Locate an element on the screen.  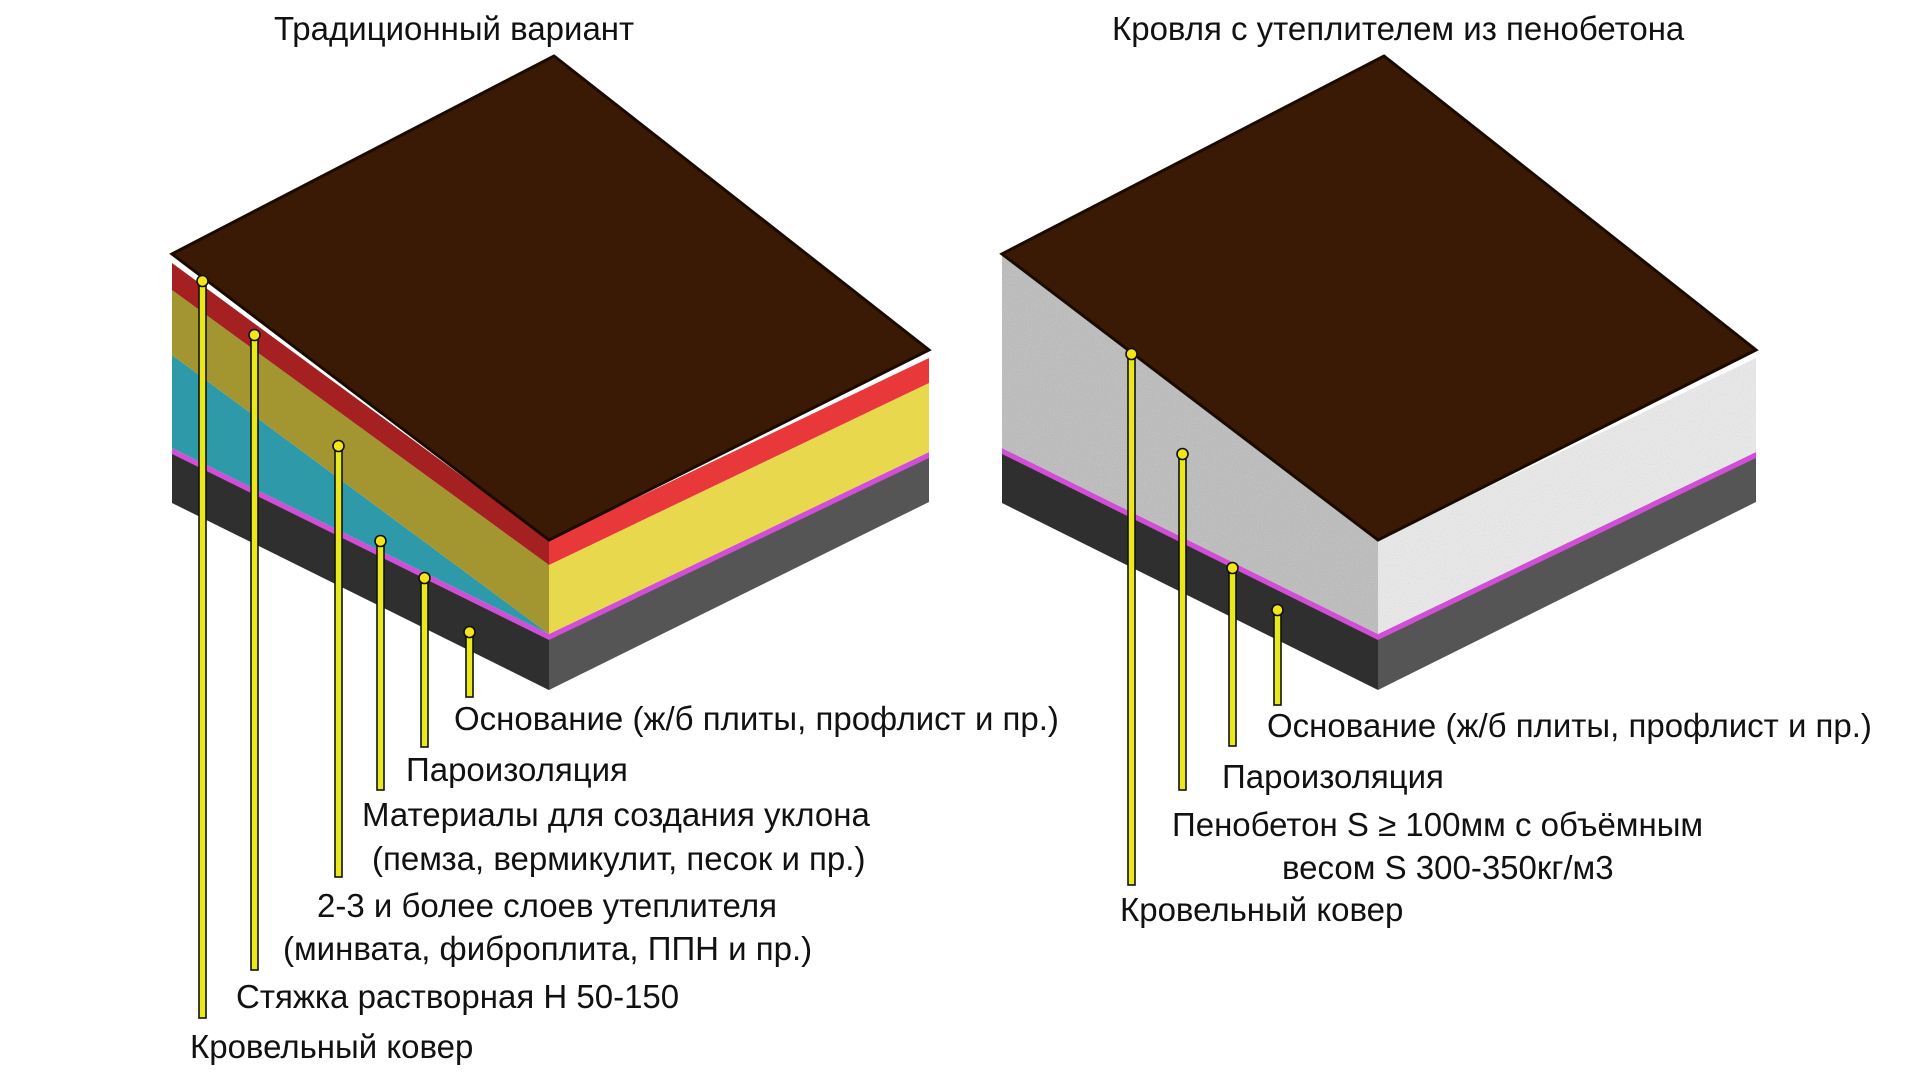
vapor-barrier-right is located at coordinates (739, 546).